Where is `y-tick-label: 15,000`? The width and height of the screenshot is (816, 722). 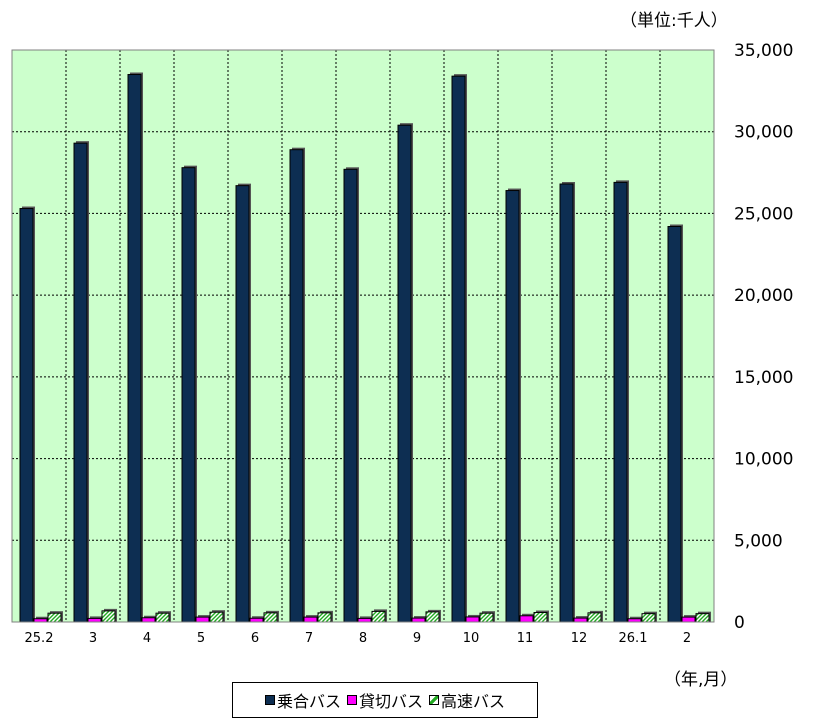
y-tick-label: 15,000 is located at coordinates (763, 378).